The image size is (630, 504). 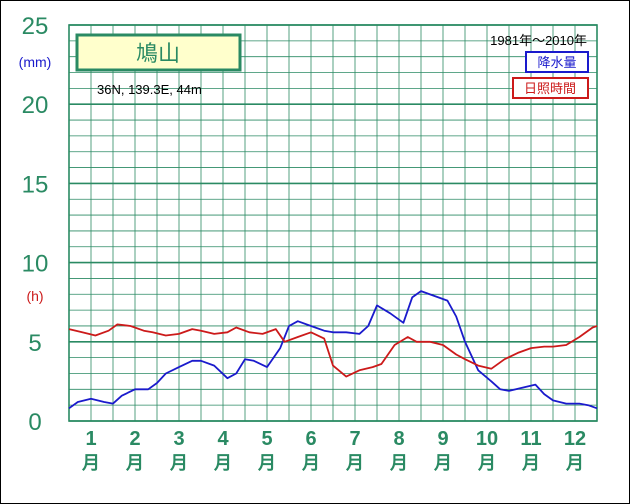 What do you see at coordinates (487, 439) in the screenshot?
I see `month-number-label: 10` at bounding box center [487, 439].